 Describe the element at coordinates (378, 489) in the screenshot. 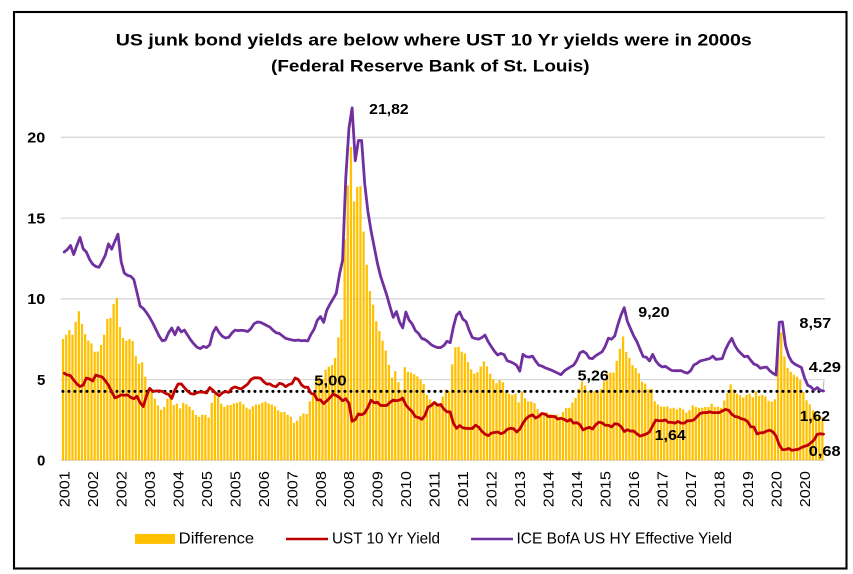

I see `svg-text: 2009` at that location.